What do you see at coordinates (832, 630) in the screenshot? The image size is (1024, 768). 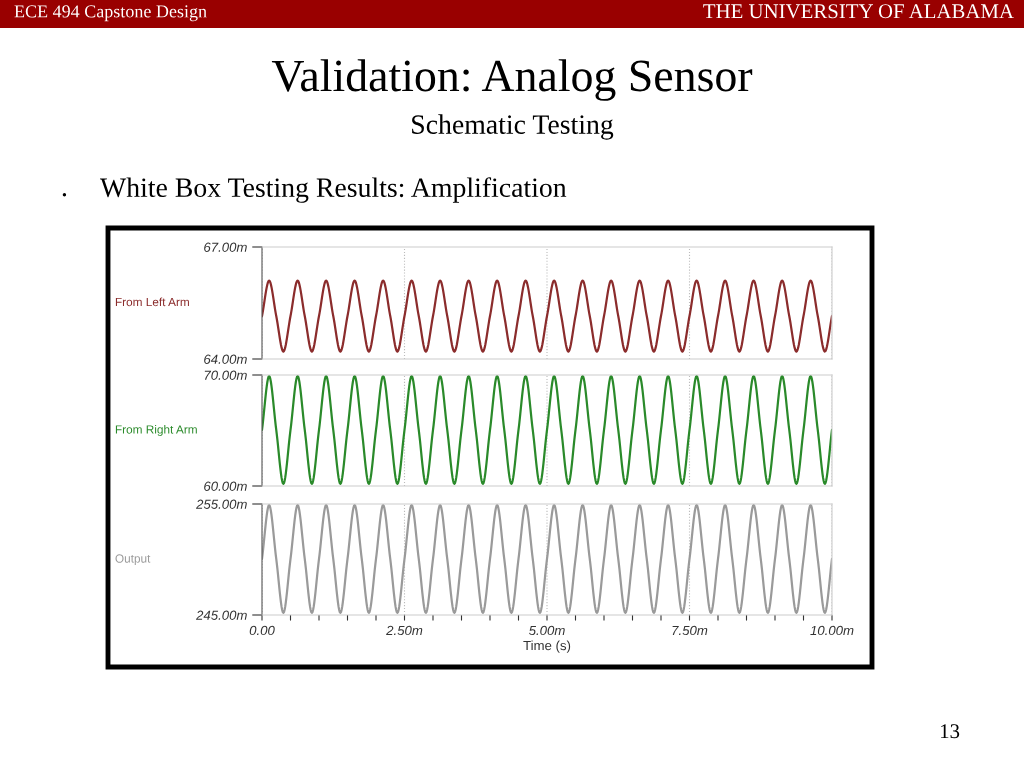 I see `x-tick-label: 10.00m` at bounding box center [832, 630].